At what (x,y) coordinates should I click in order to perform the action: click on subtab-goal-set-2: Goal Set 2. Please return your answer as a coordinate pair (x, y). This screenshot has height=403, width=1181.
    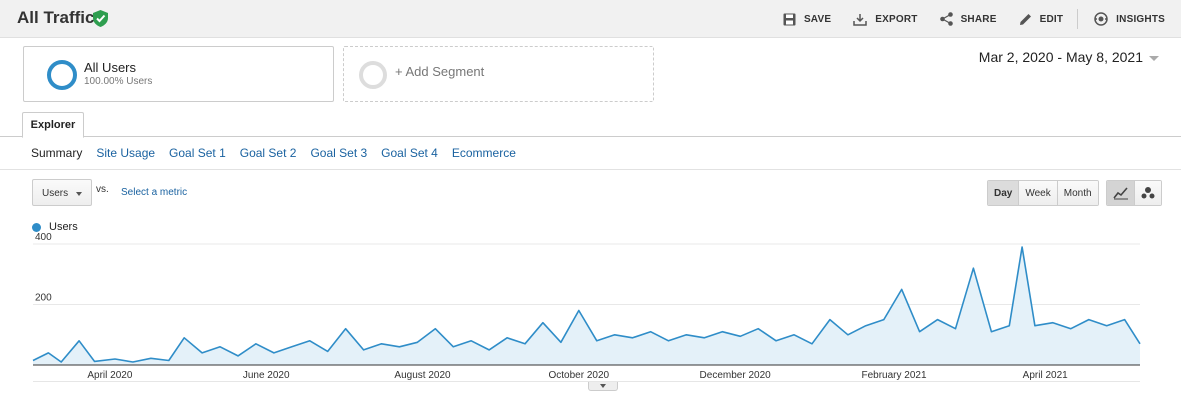
    Looking at the image, I should click on (268, 153).